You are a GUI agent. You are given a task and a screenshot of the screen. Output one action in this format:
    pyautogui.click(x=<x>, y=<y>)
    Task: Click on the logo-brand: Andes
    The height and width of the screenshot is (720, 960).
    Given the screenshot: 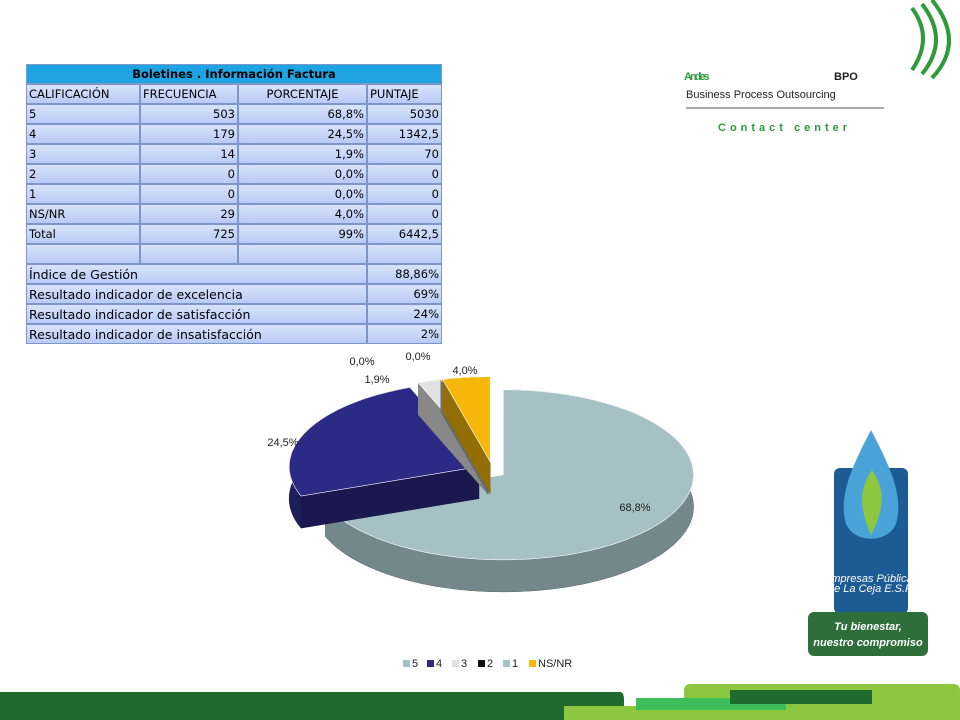 What is the action you would take?
    pyautogui.click(x=697, y=77)
    